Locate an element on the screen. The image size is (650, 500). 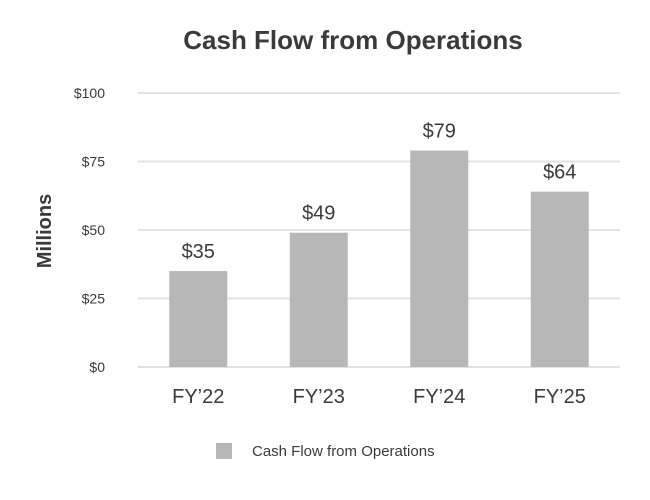
chart-title: Cash Flow from Operations is located at coordinates (353, 40).